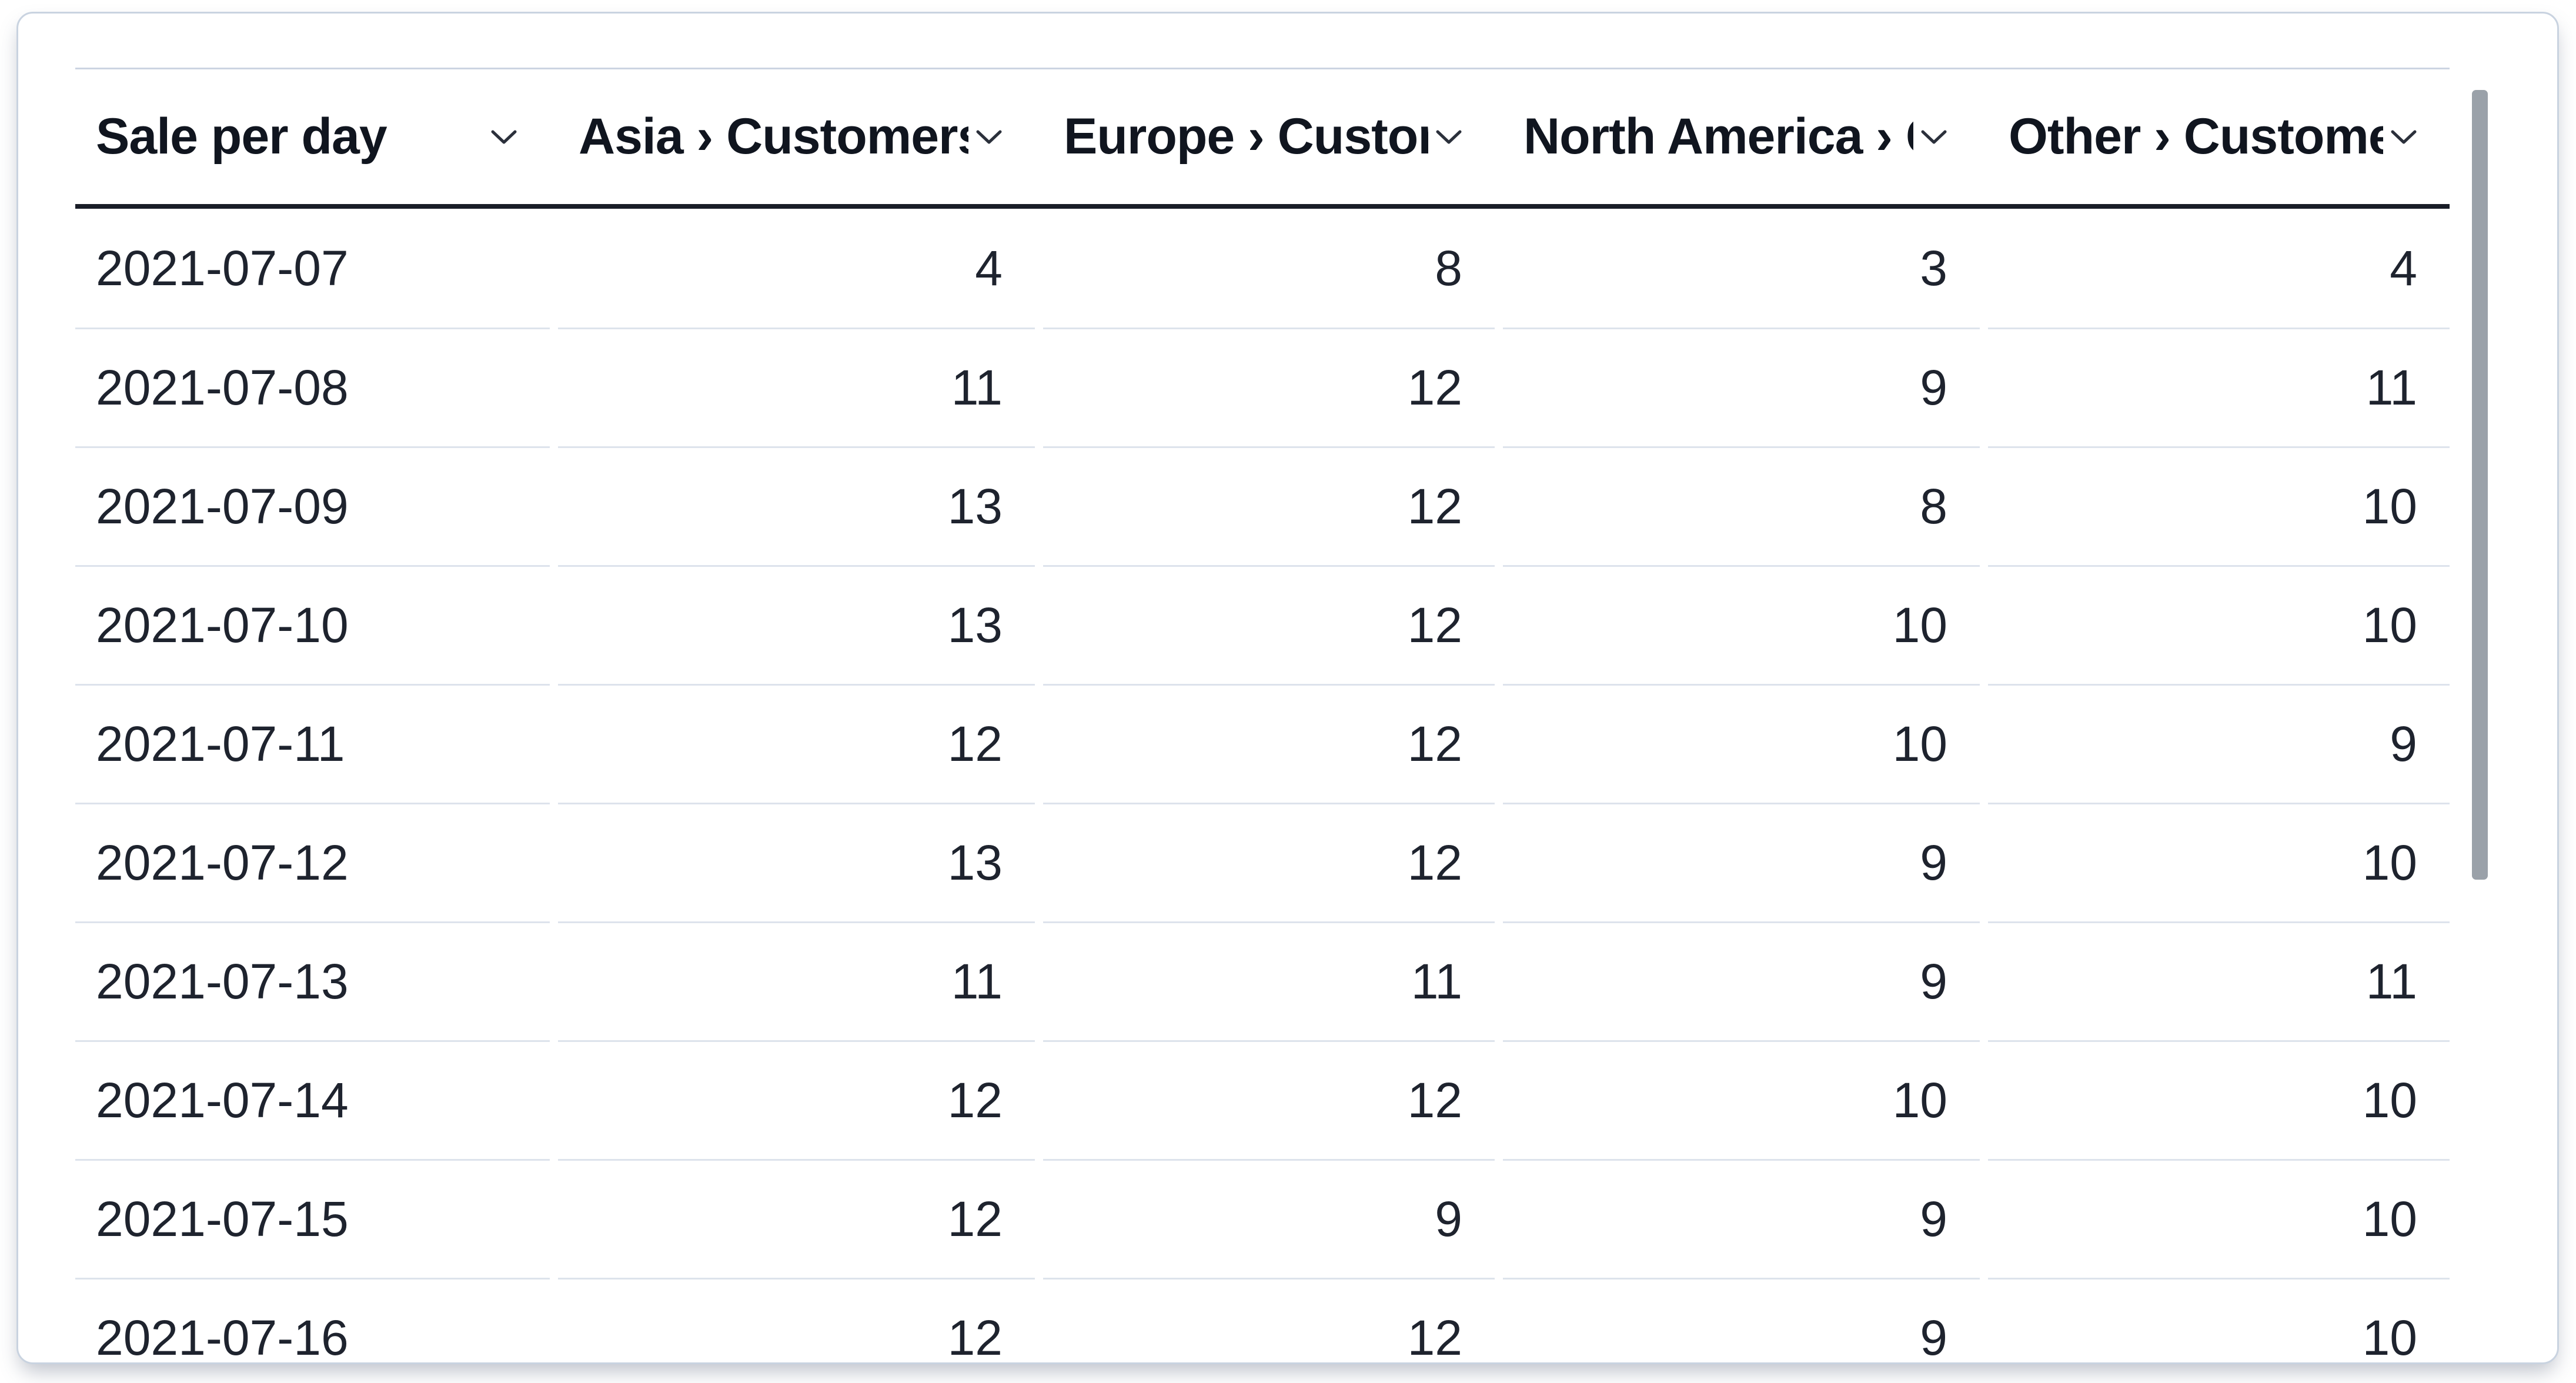 Image resolution: width=2576 pixels, height=1383 pixels. Describe the element at coordinates (1262, 268) in the screenshot. I see `table-row: 2021-07-07 4 8 3 4` at that location.